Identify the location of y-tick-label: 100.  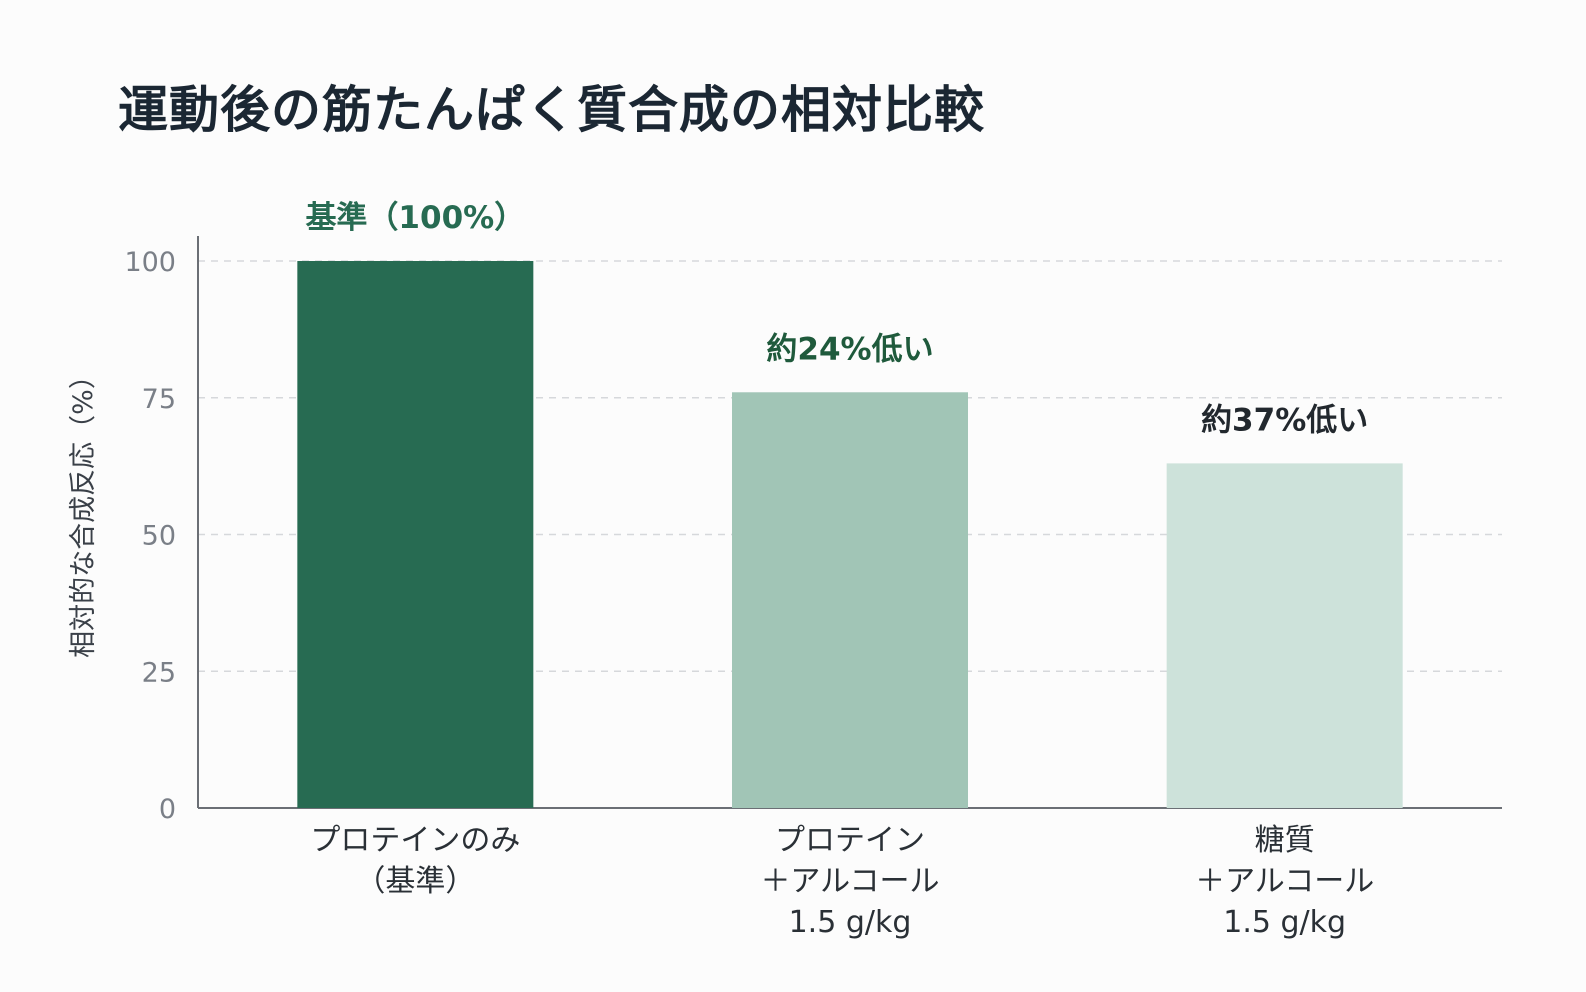
(150, 262).